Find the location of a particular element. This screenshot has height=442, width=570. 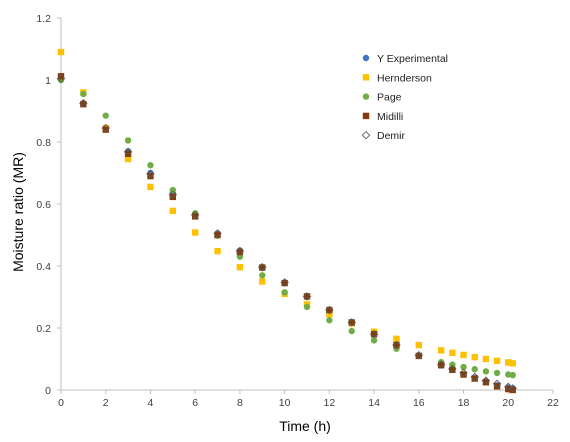

legend-label: Page is located at coordinates (389, 98).